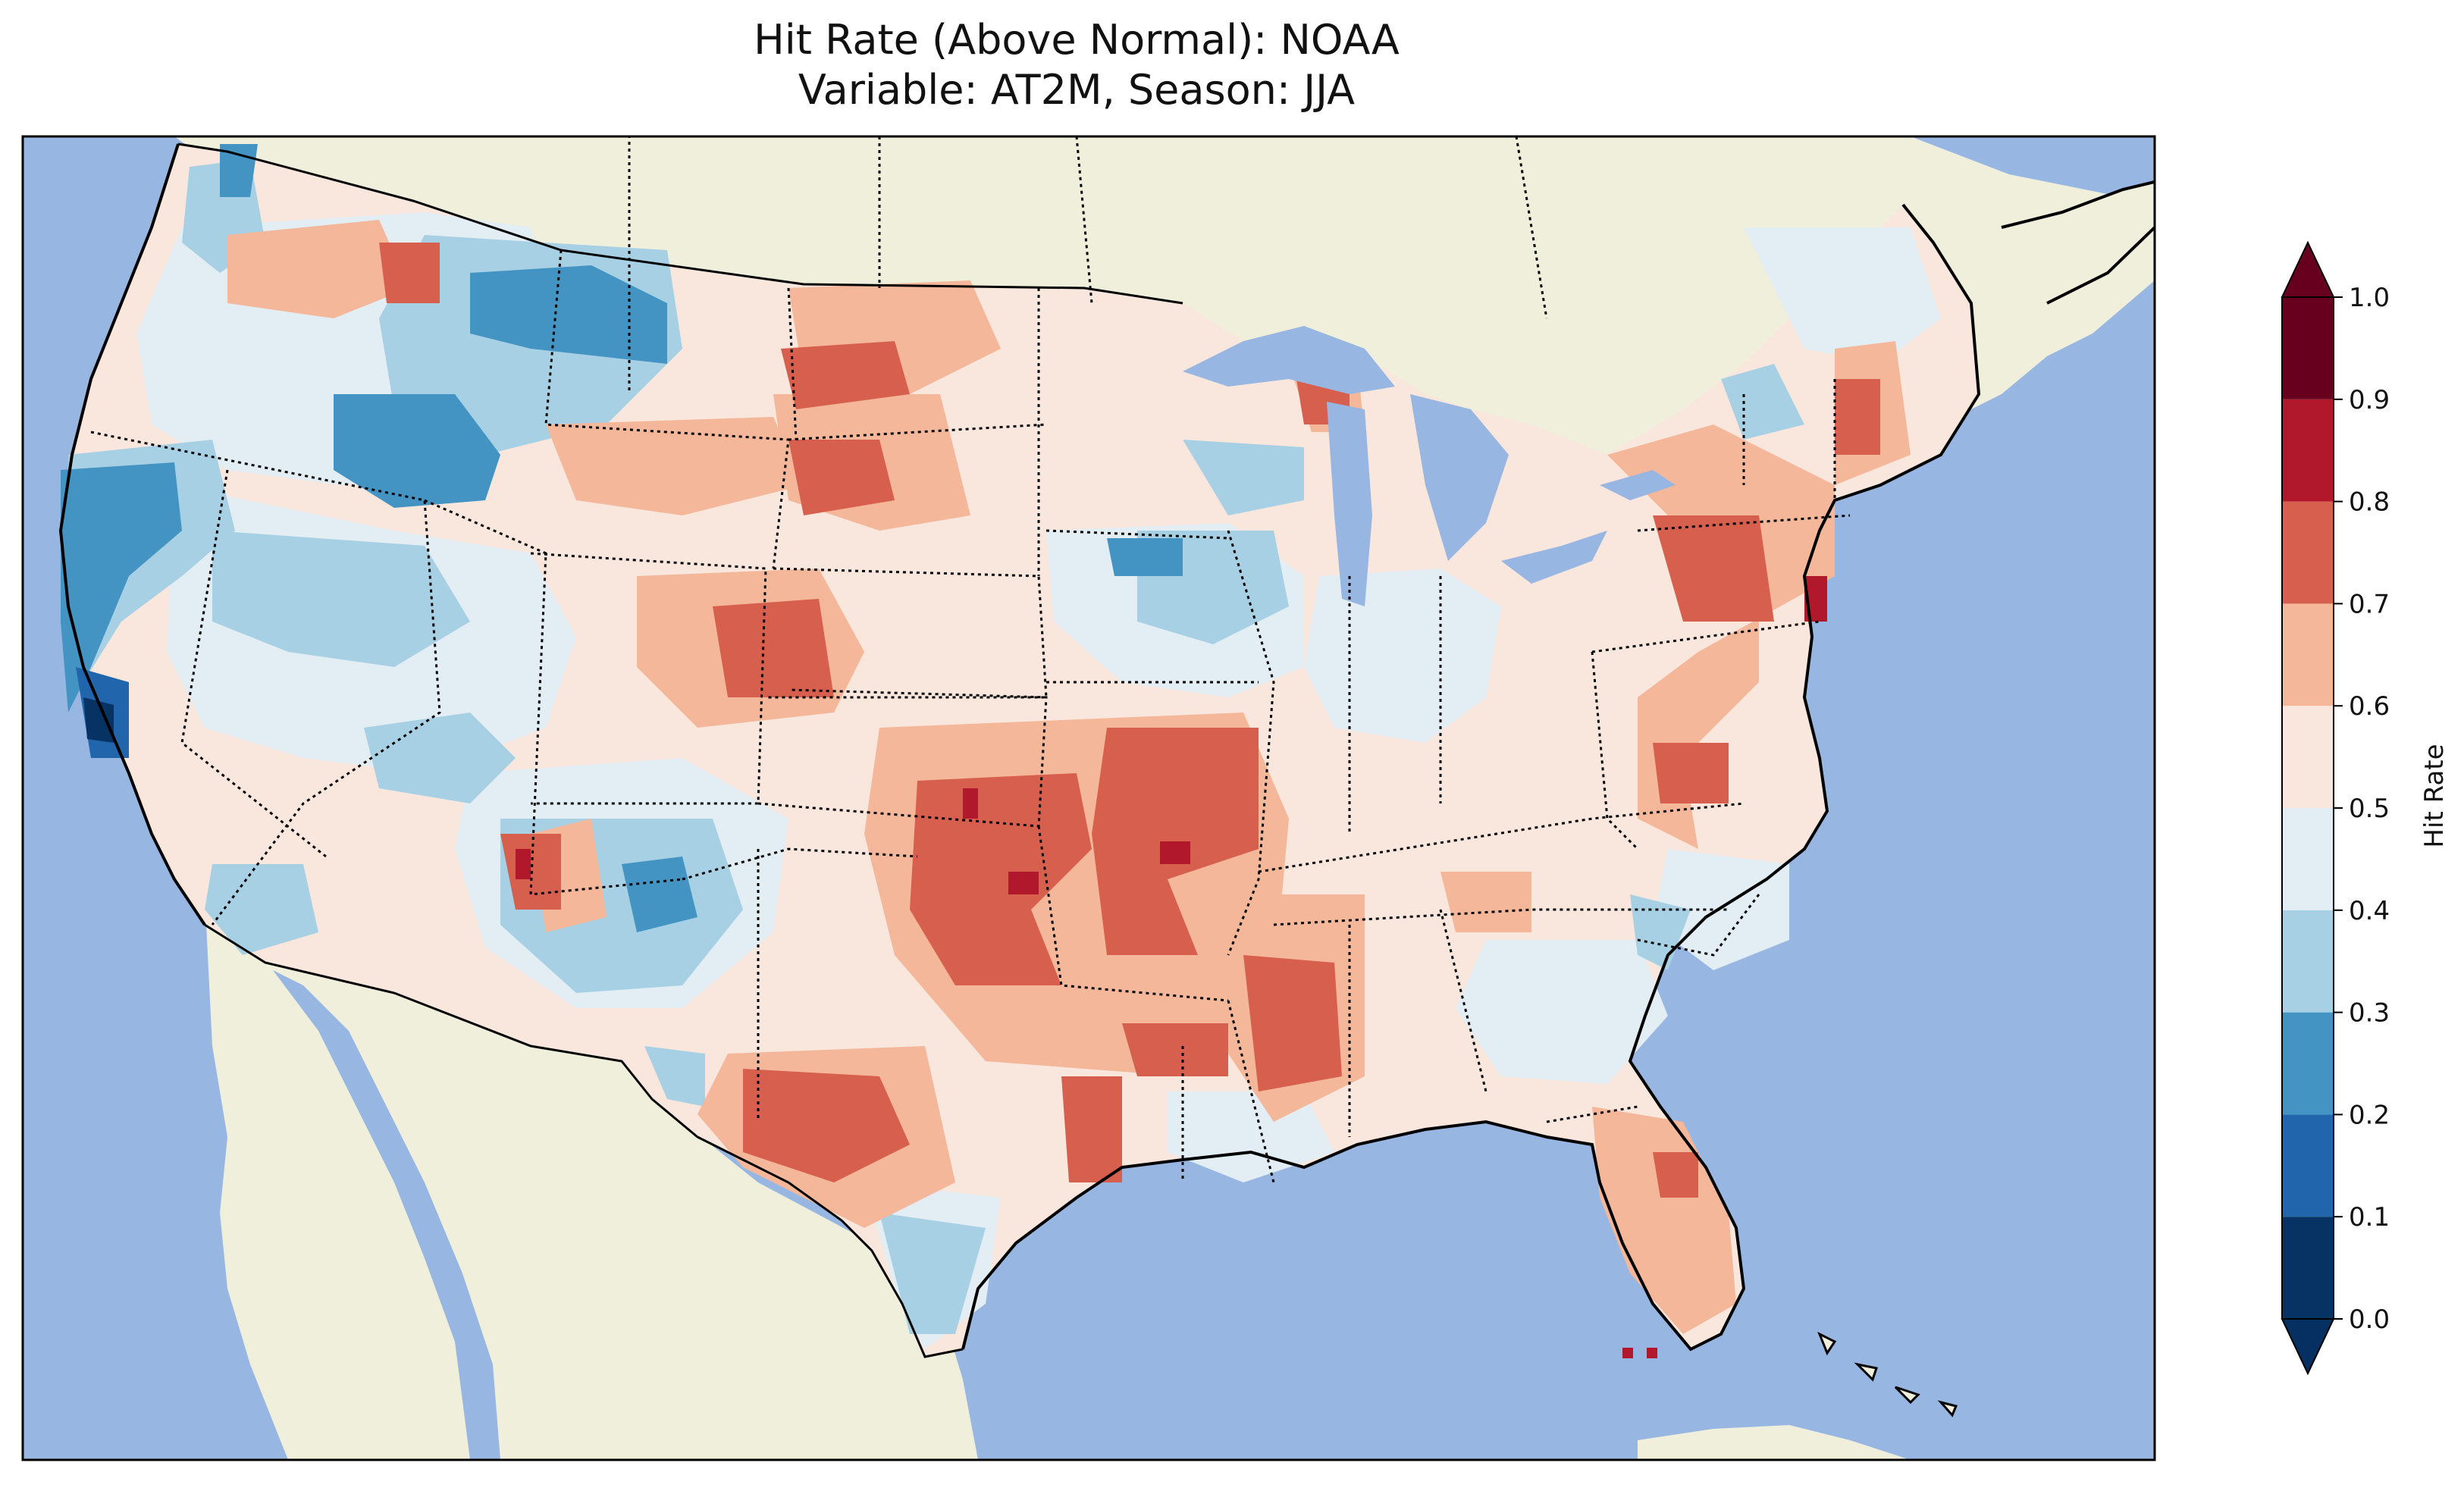  Describe the element at coordinates (1775, 1442) in the screenshot. I see `cuba-land` at that location.